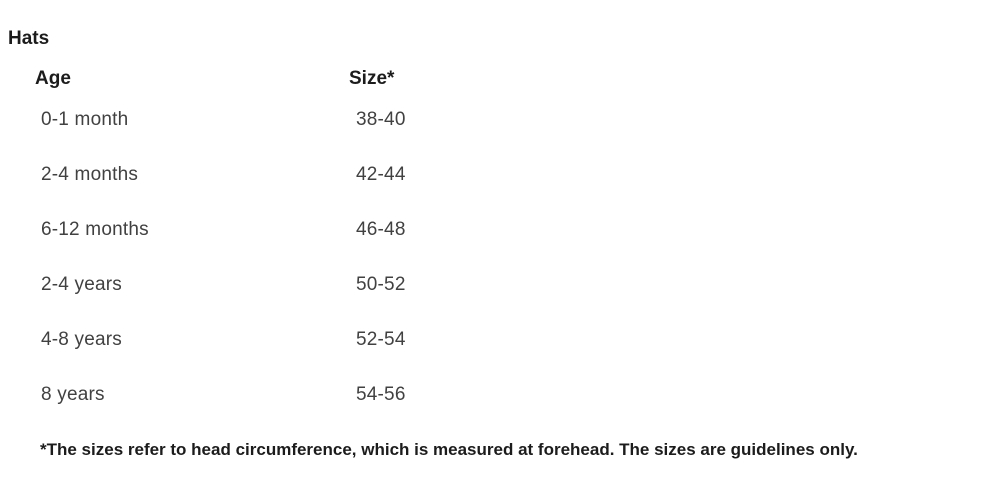 The width and height of the screenshot is (1000, 500). I want to click on size-cell: 46-48, so click(381, 229).